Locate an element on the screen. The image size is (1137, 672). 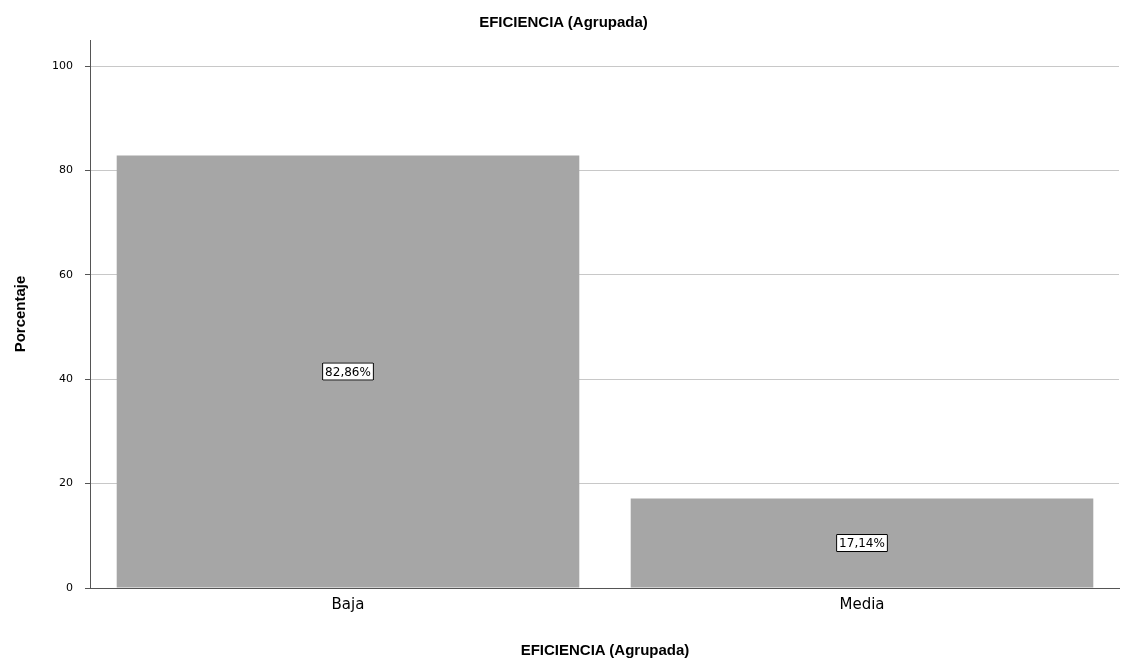
y-tick-label: 100 is located at coordinates (62, 65).